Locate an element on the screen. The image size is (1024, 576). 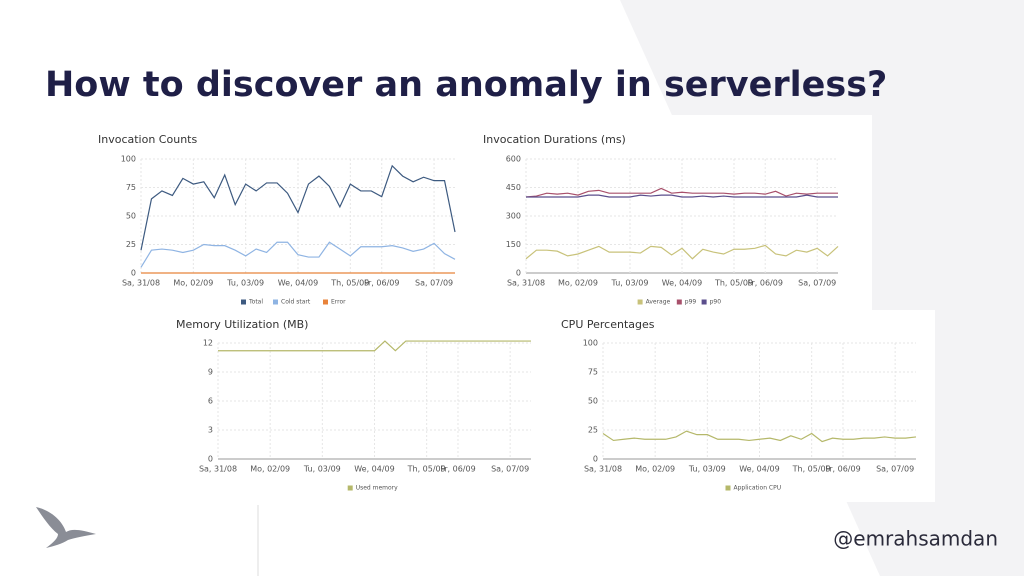
chart-title: Memory Utilization (MB) is located at coordinates (242, 324).